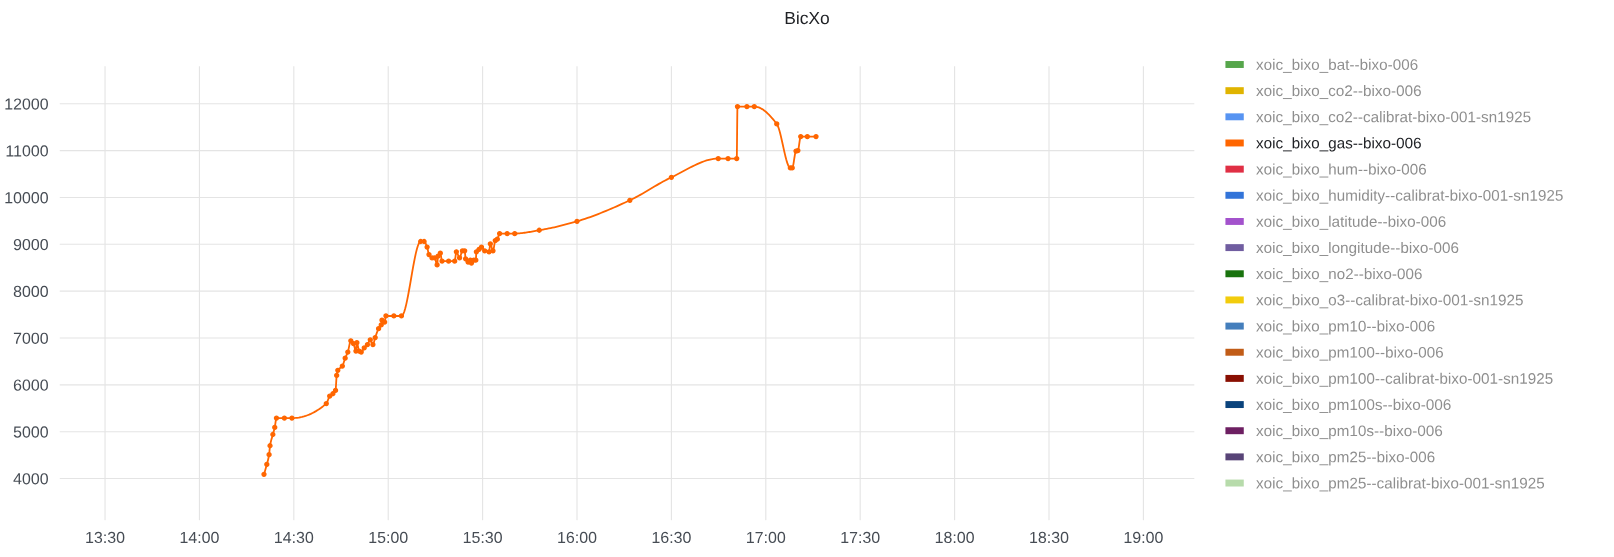 The image size is (1614, 557). What do you see at coordinates (577, 537) in the screenshot?
I see `x-tick-label: 16:00` at bounding box center [577, 537].